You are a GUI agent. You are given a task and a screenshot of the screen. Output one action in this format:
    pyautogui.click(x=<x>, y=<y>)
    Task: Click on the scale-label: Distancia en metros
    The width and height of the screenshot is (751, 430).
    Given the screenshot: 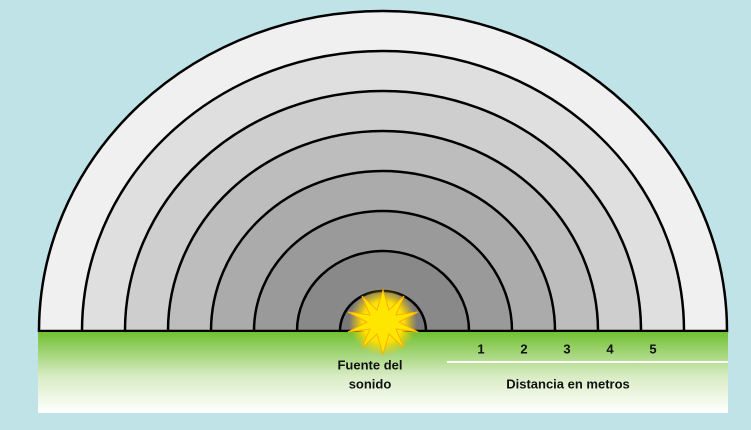 What is the action you would take?
    pyautogui.click(x=568, y=383)
    